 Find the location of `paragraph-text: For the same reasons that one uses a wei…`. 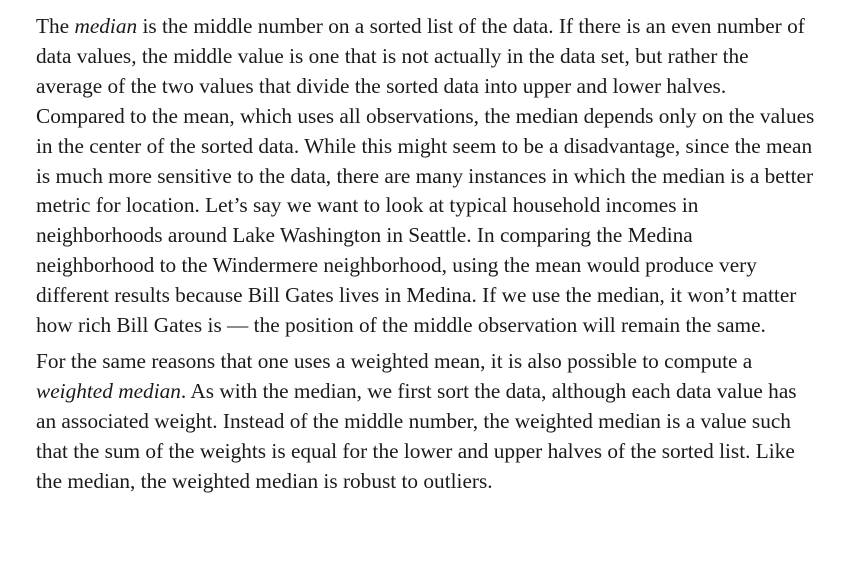

paragraph-text: For the same reasons that one uses a wei… is located at coordinates (394, 360).